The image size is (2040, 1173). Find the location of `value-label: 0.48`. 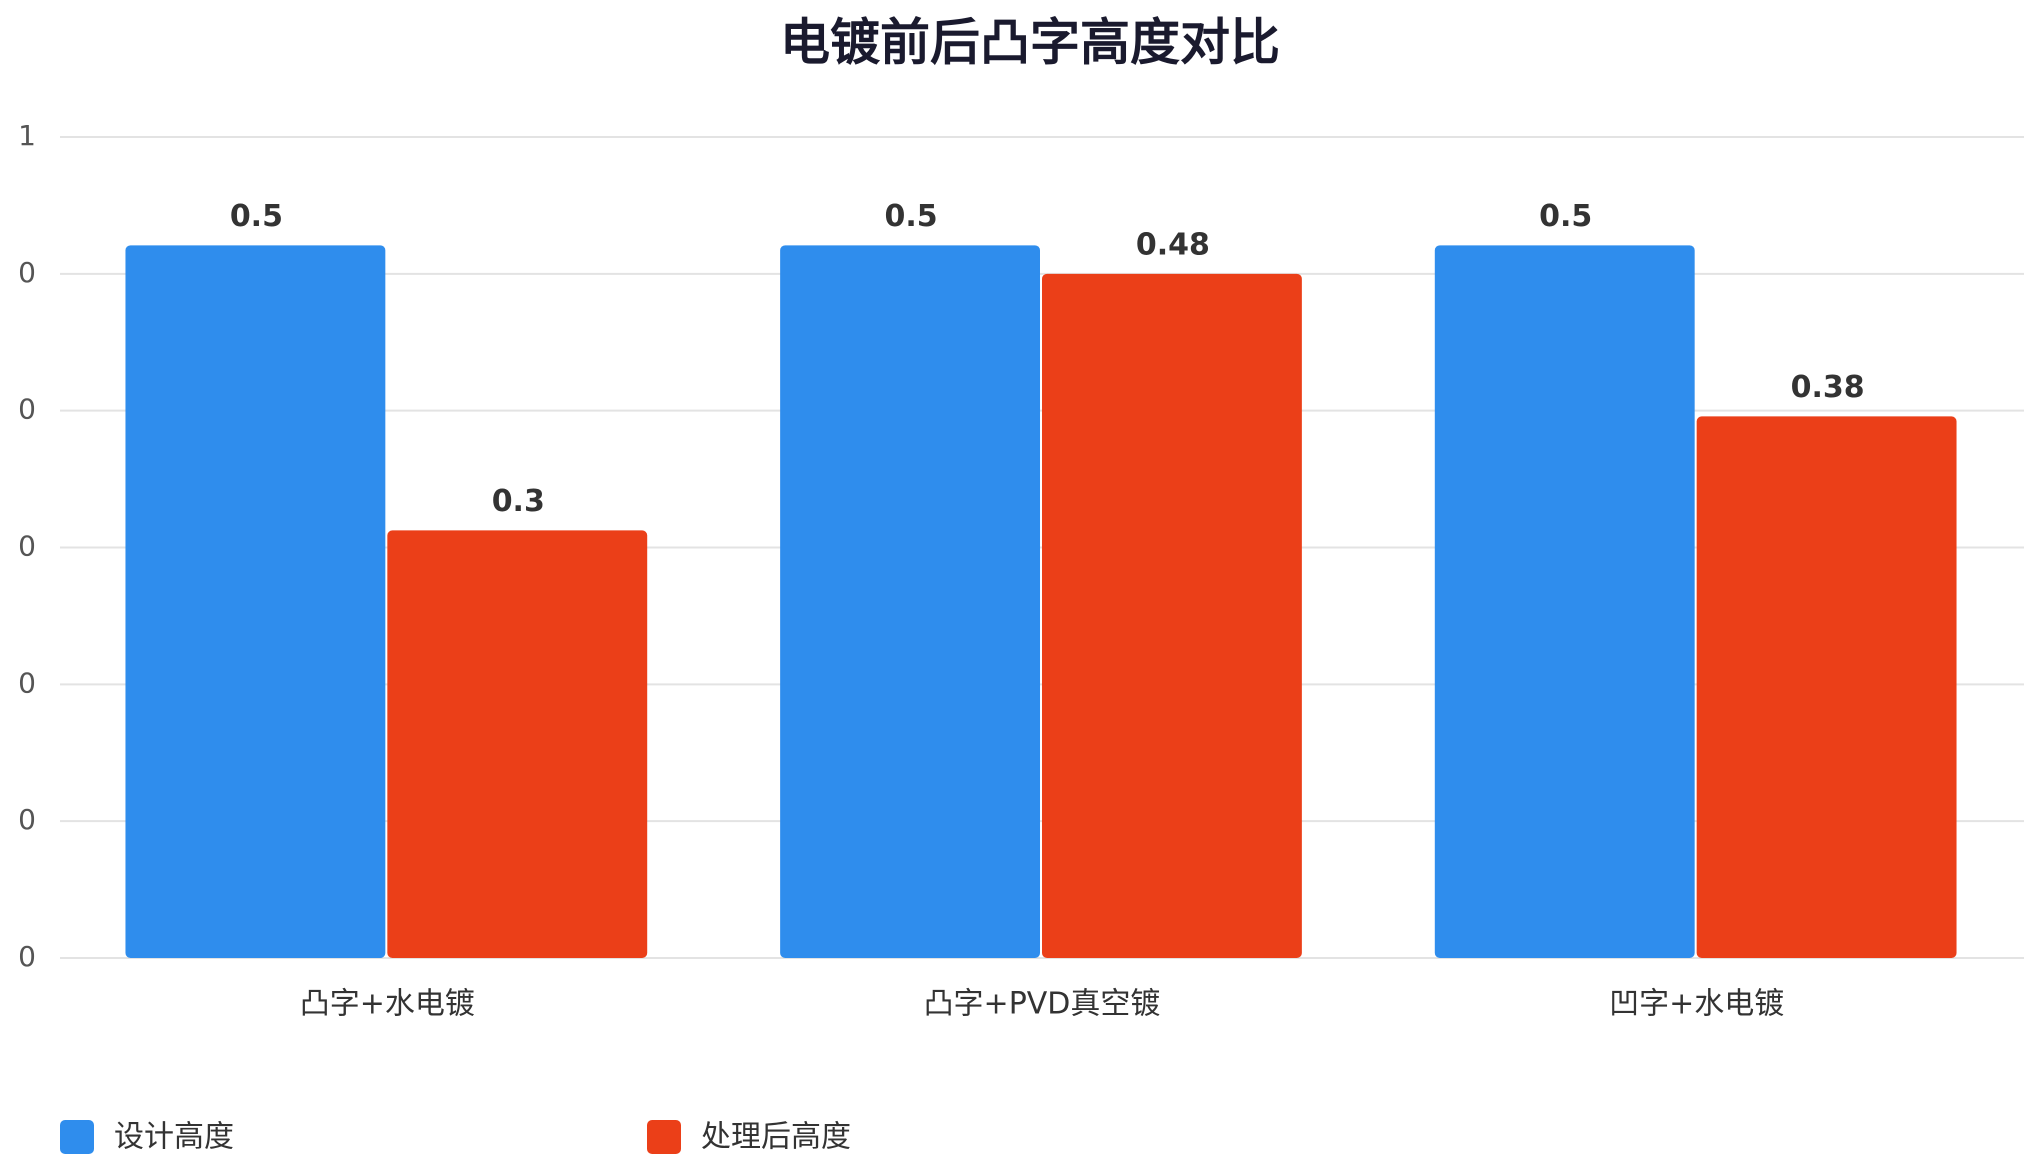

value-label: 0.48 is located at coordinates (1173, 244).